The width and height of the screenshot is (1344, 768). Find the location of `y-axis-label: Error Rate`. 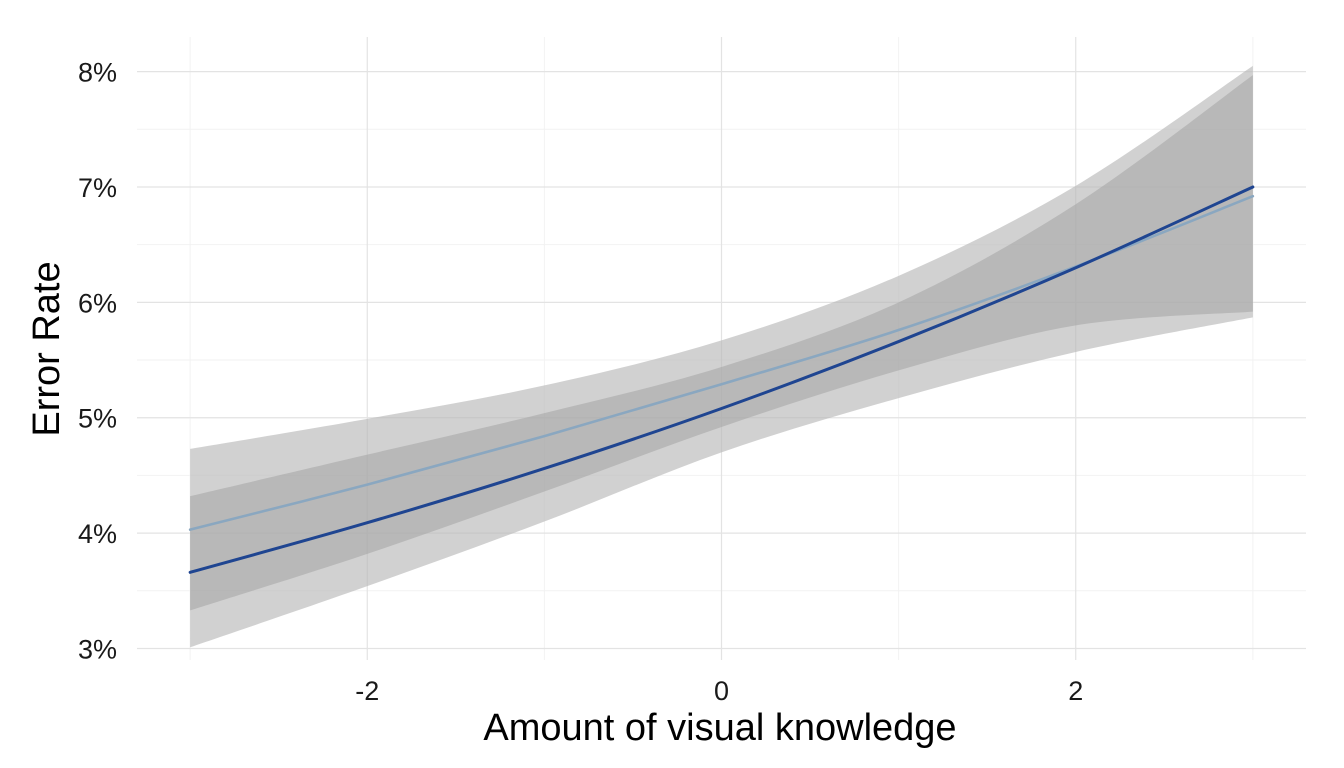

y-axis-label: Error Rate is located at coordinates (47, 348).